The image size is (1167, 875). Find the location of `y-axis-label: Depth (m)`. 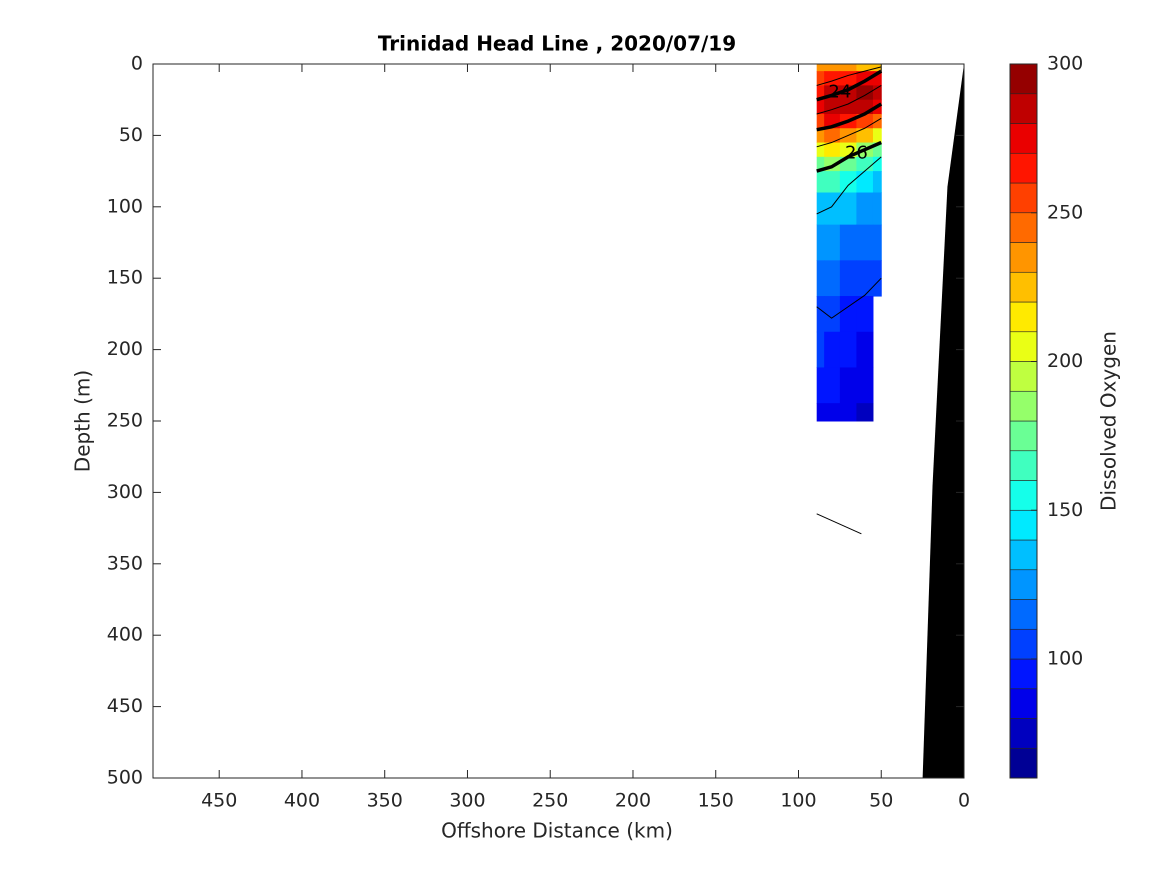

y-axis-label: Depth (m) is located at coordinates (83, 421).